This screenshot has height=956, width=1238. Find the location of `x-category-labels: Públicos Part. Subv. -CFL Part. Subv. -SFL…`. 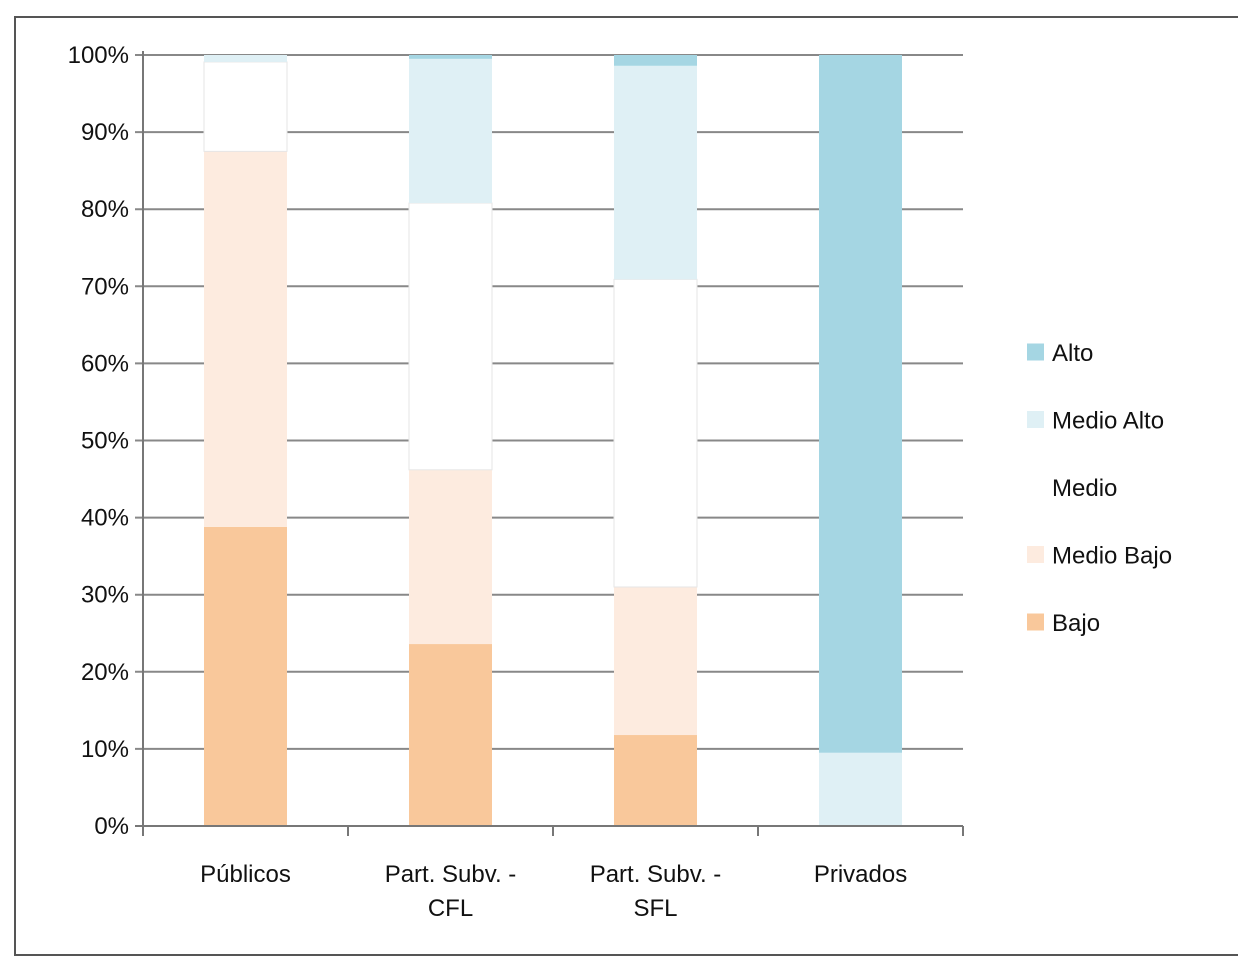

x-category-labels: Públicos Part. Subv. -CFL Part. Subv. -SFL… is located at coordinates (553, 891).